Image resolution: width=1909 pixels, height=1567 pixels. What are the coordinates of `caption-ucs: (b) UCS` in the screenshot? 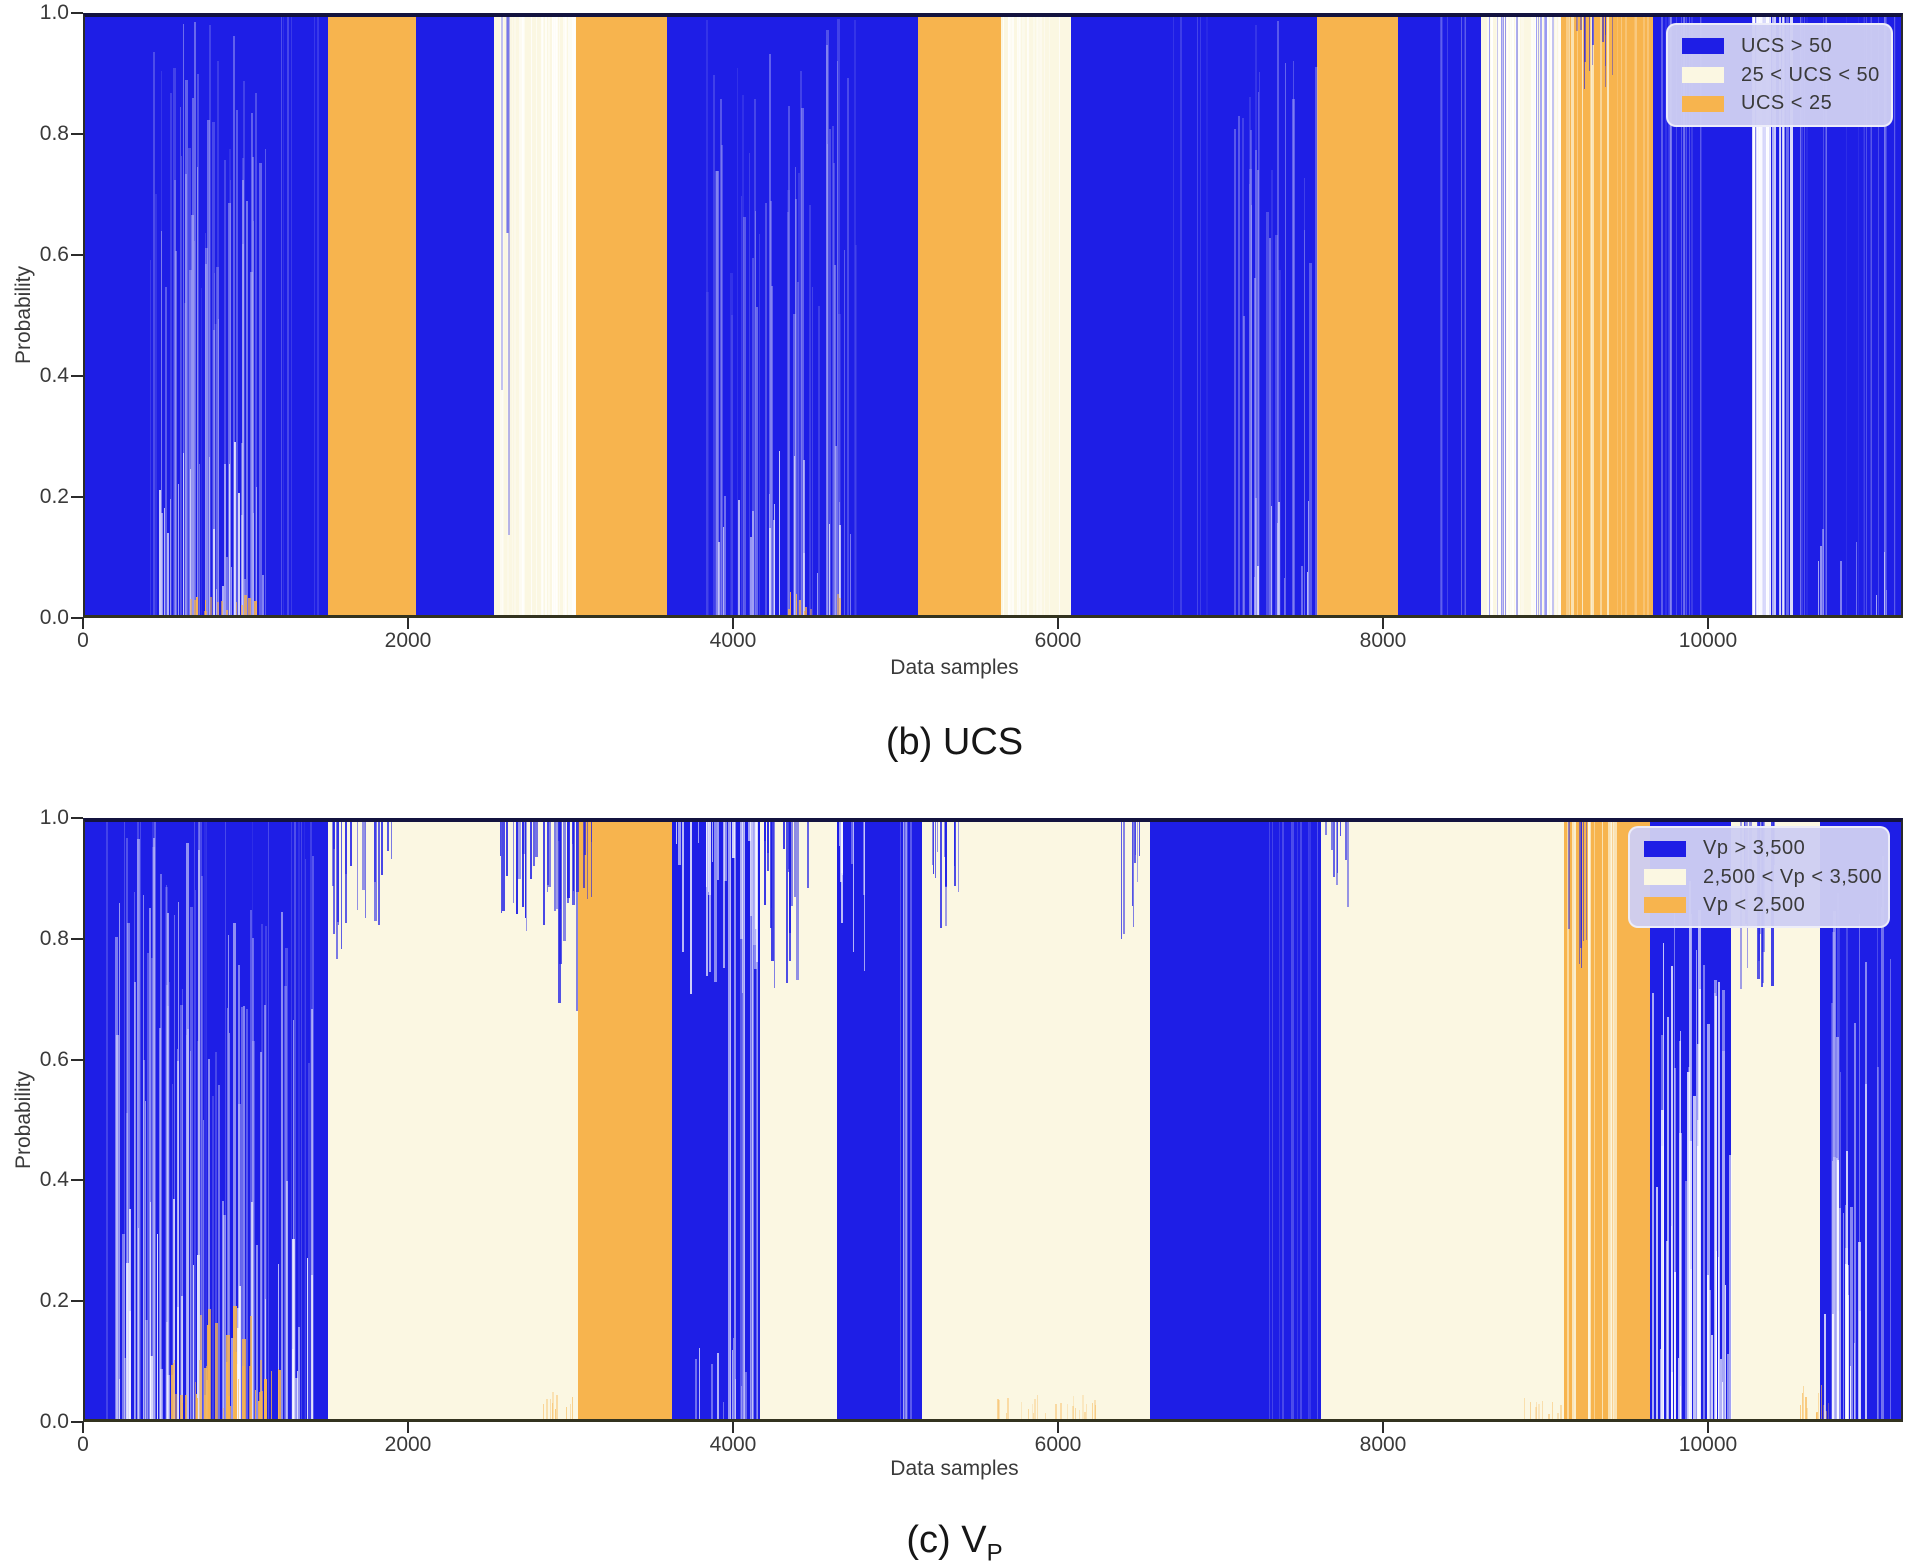 It's located at (954, 745).